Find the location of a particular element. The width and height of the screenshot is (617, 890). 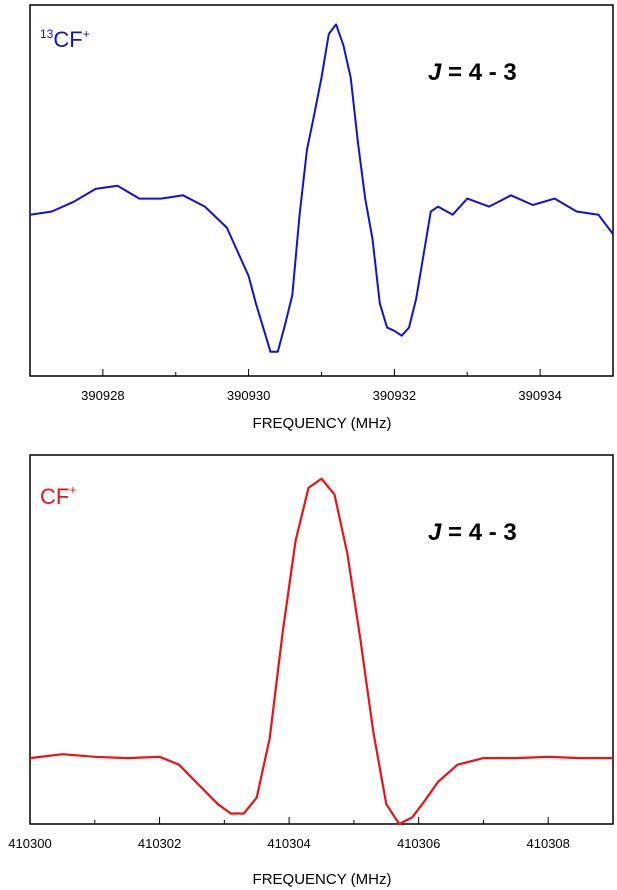

x-tick-label: 410304 is located at coordinates (288, 843).